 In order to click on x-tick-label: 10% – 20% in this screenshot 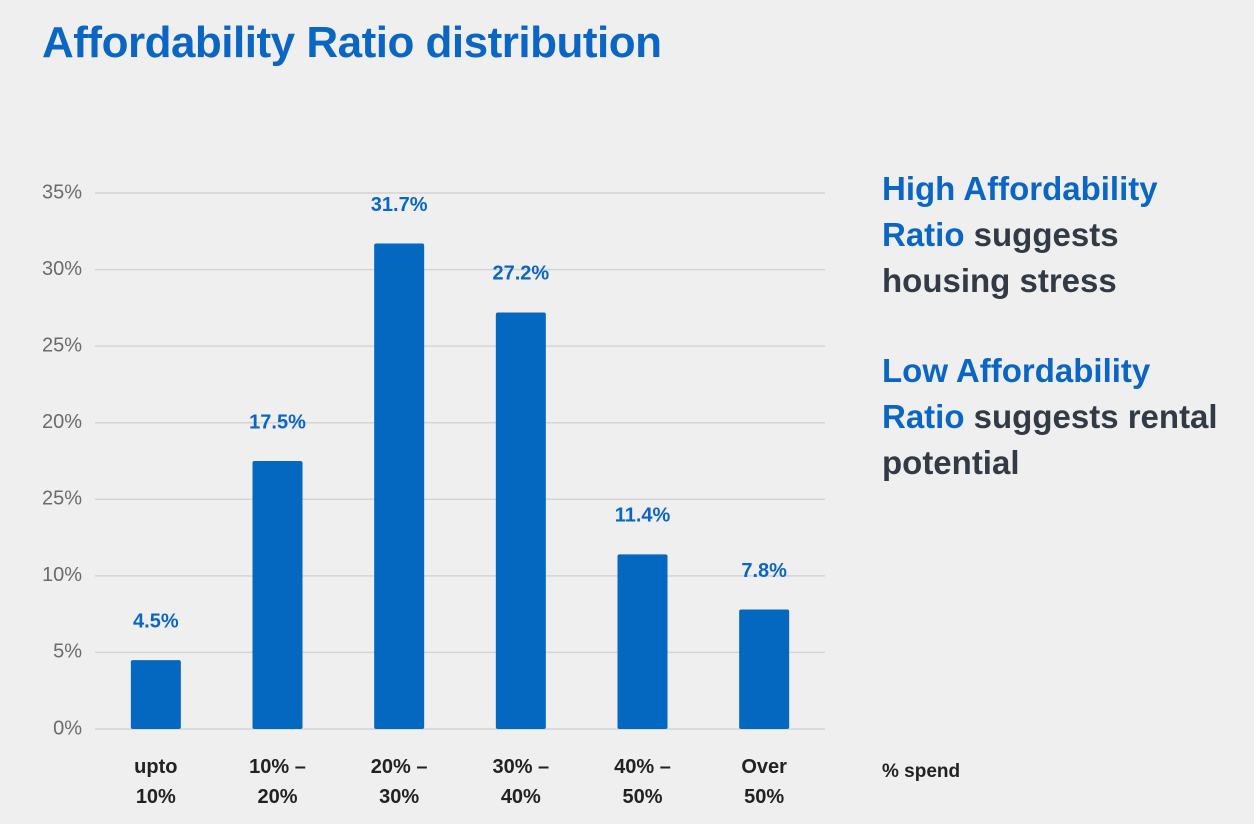, I will do `click(277, 782)`.